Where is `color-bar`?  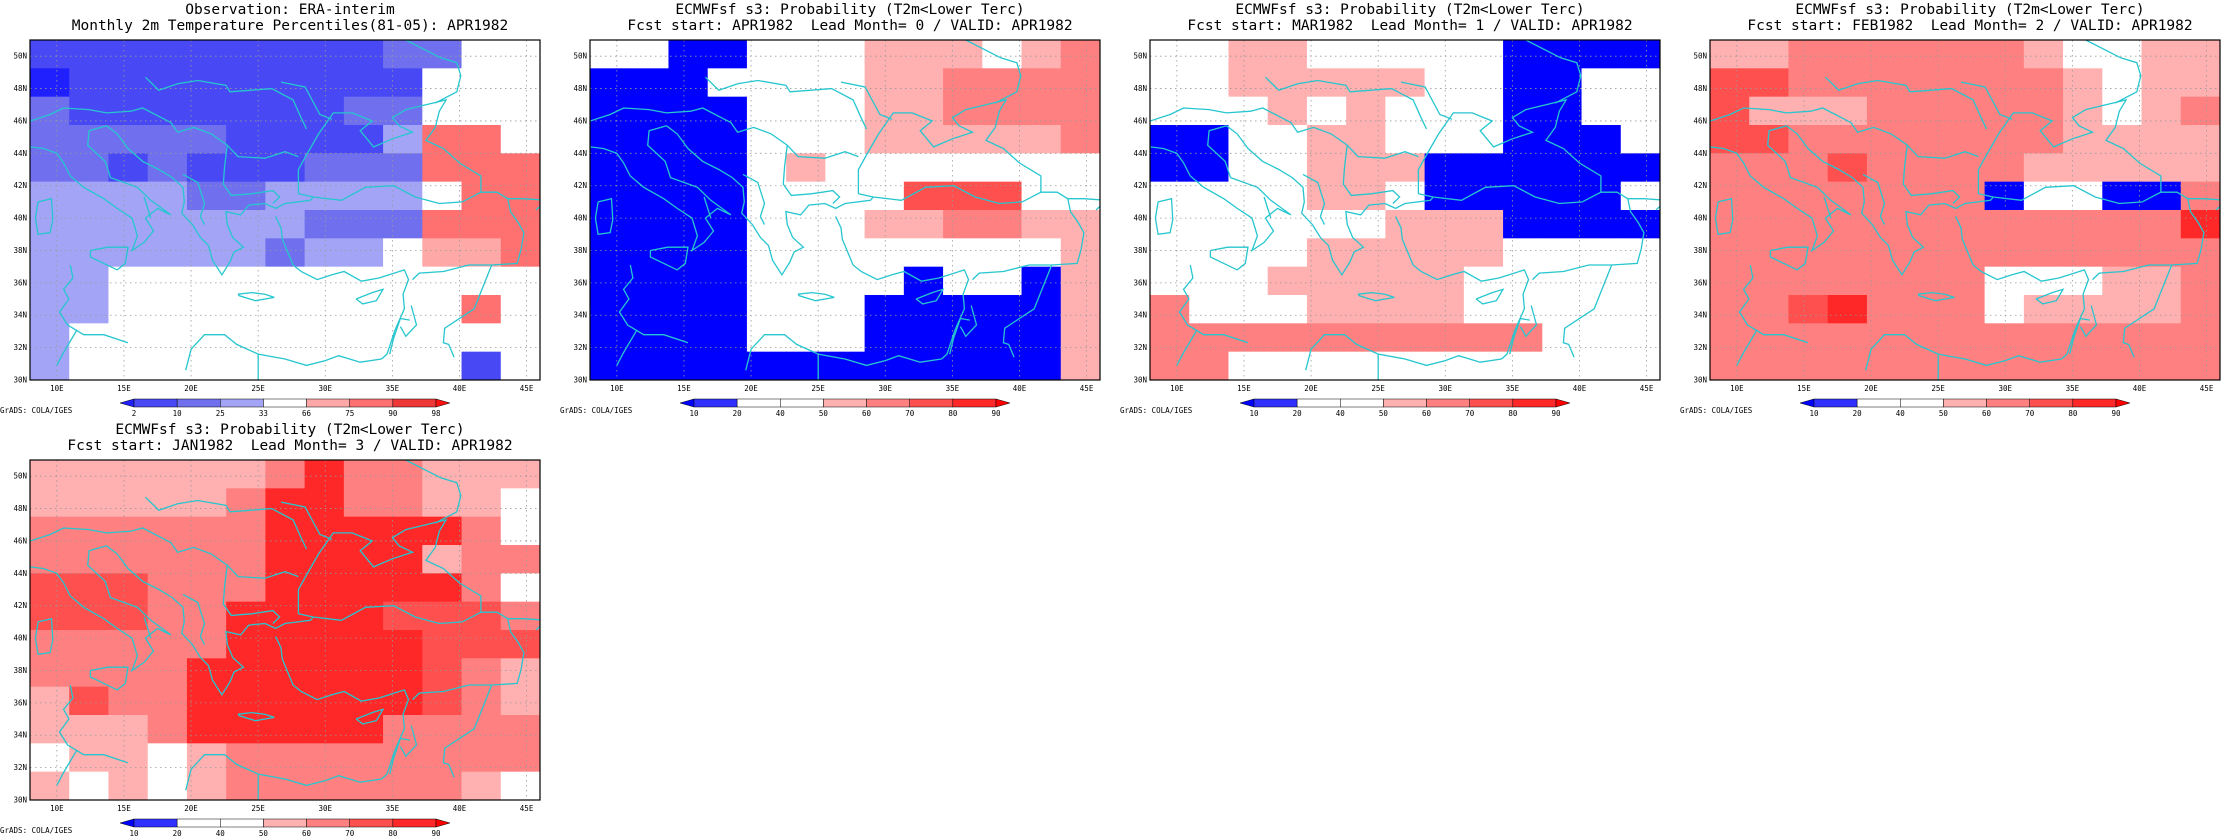
color-bar is located at coordinates (285, 403).